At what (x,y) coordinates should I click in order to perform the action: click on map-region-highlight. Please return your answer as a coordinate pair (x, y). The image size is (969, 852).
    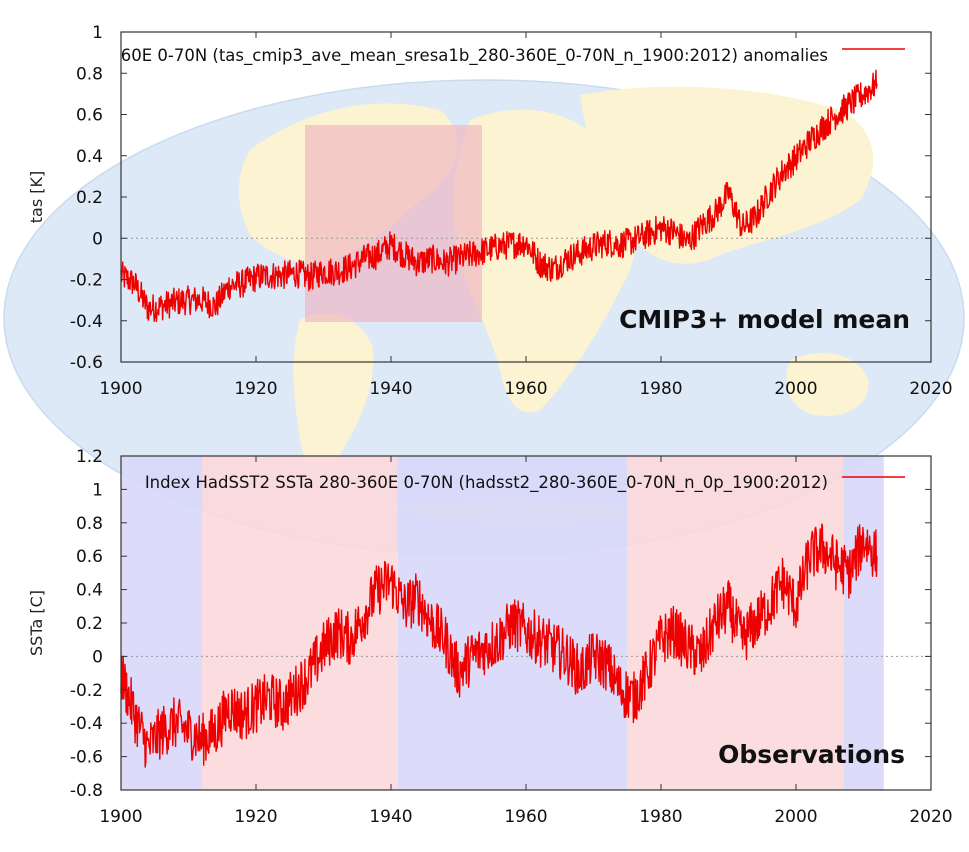
    Looking at the image, I should click on (393, 223).